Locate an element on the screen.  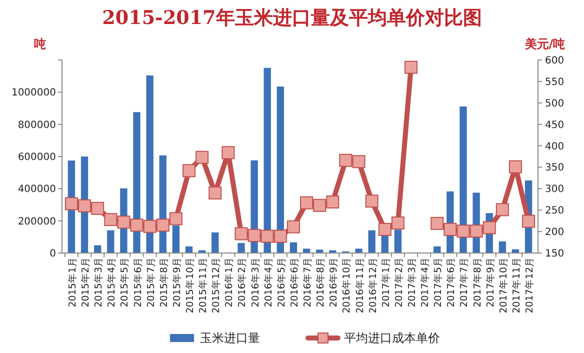
y-axis-title: 吨 is located at coordinates (40, 44).